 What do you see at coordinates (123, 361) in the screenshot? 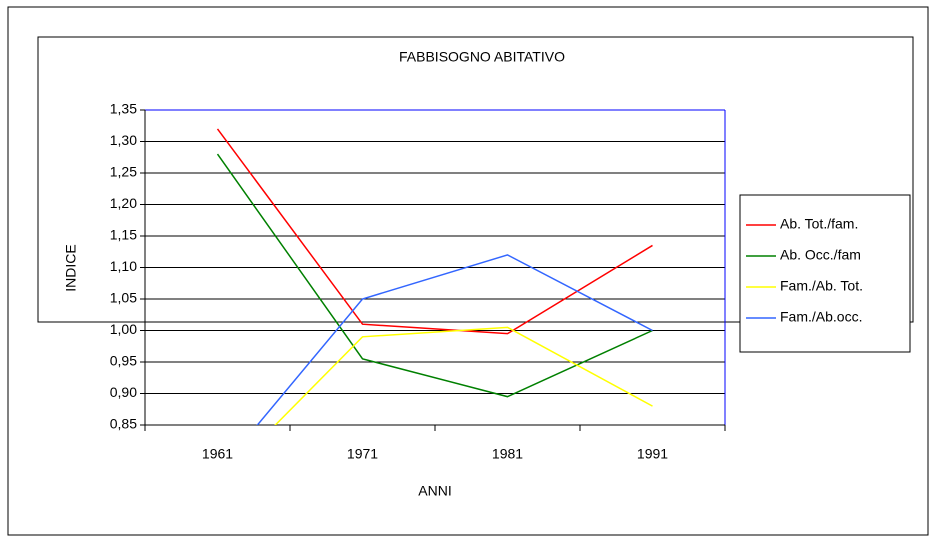
I see `y-tick-label: 0,95` at bounding box center [123, 361].